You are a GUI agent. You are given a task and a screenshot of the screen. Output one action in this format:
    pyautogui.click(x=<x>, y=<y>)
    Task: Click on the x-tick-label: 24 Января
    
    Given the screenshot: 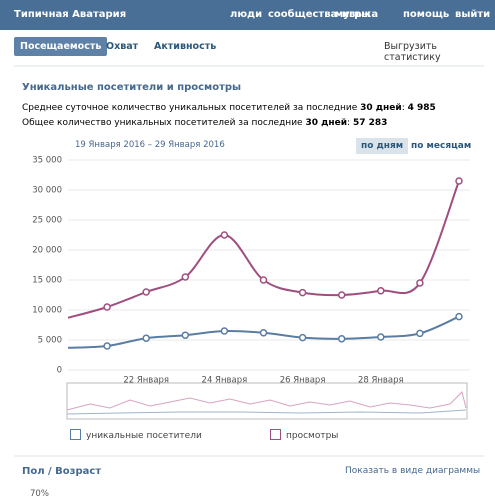 What is the action you would take?
    pyautogui.click(x=225, y=381)
    